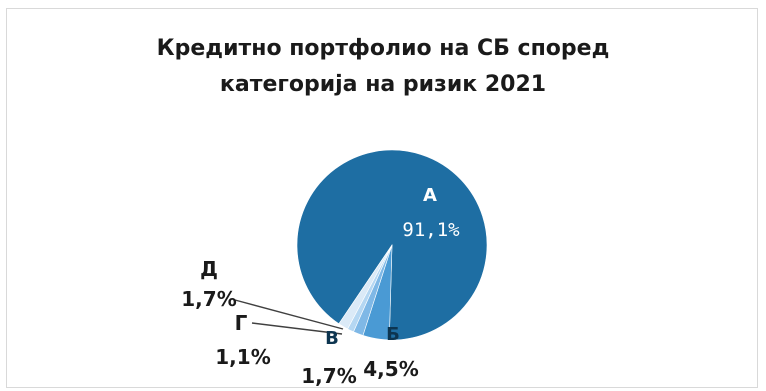  Describe the element at coordinates (208, 299) in the screenshot. I see `label-value-d: 1,7%` at that location.